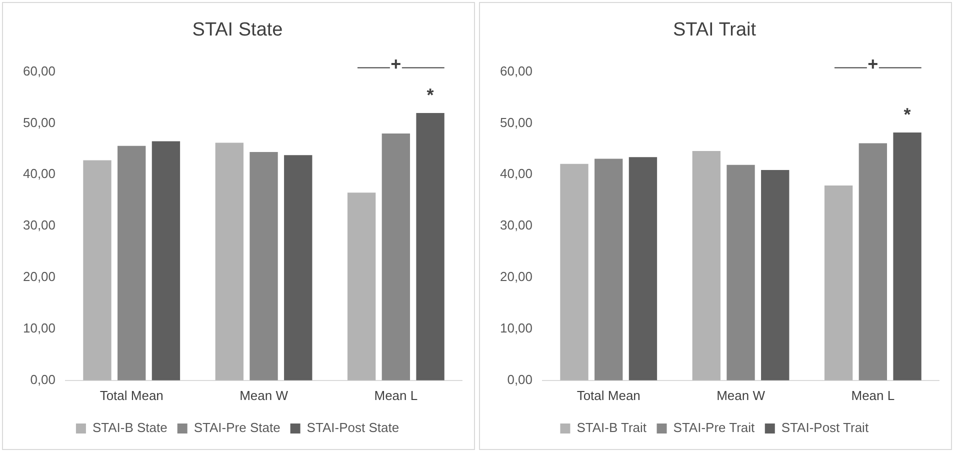 Image resolution: width=955 pixels, height=452 pixels. Describe the element at coordinates (825, 428) in the screenshot. I see `legend-label: STAI-Post Trait` at that location.